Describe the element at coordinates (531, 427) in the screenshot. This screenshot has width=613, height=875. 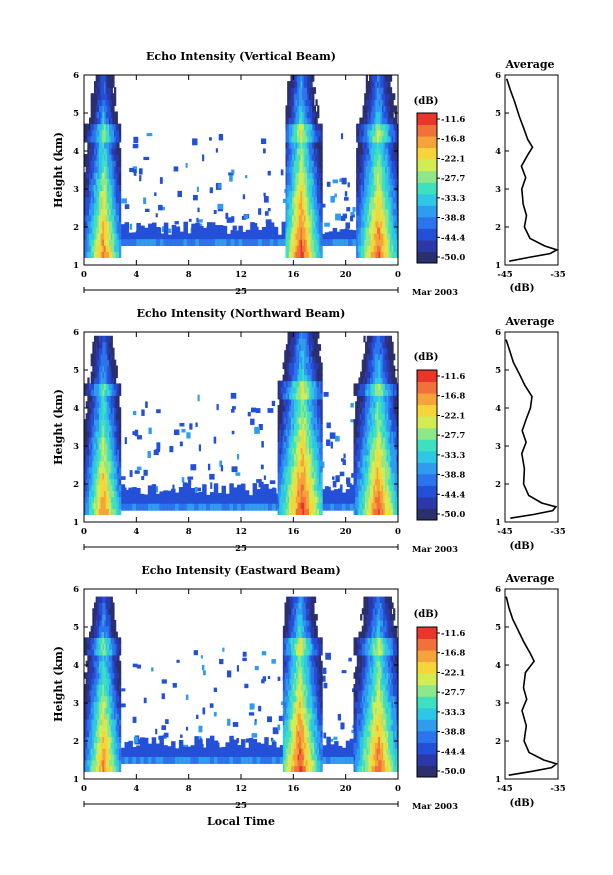
I see `profile-frame` at that location.